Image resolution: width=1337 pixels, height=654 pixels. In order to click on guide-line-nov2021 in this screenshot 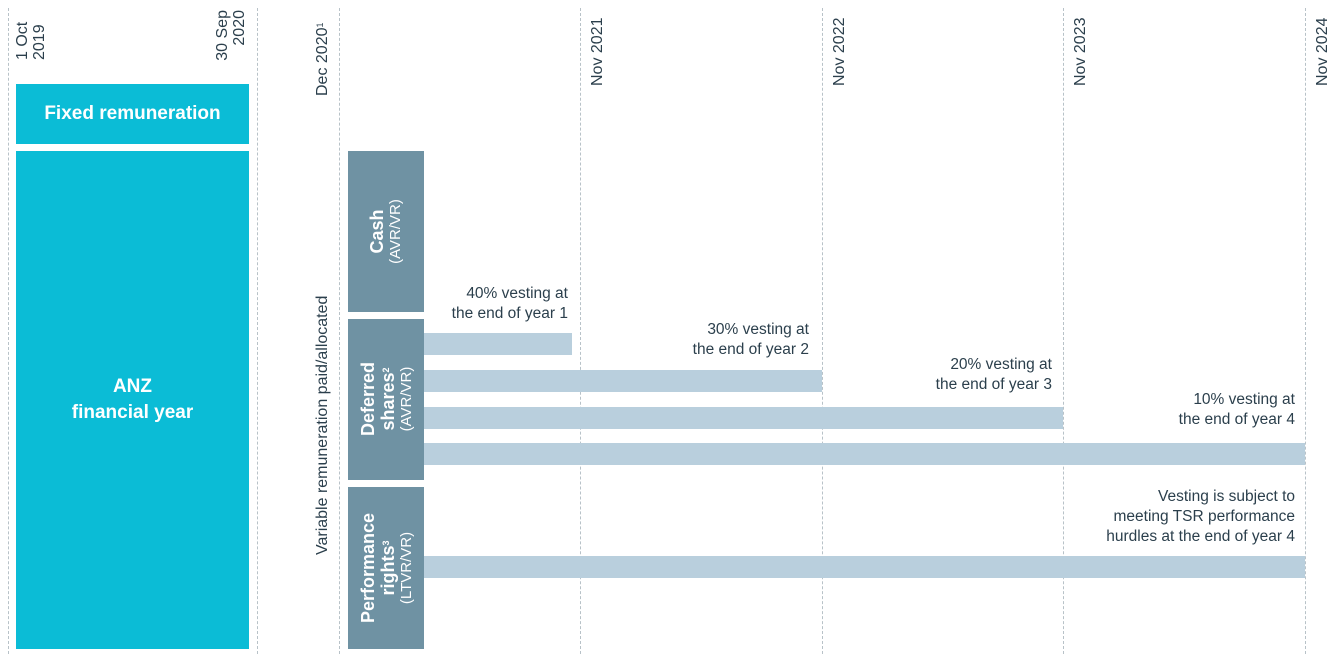, I will do `click(580, 331)`.